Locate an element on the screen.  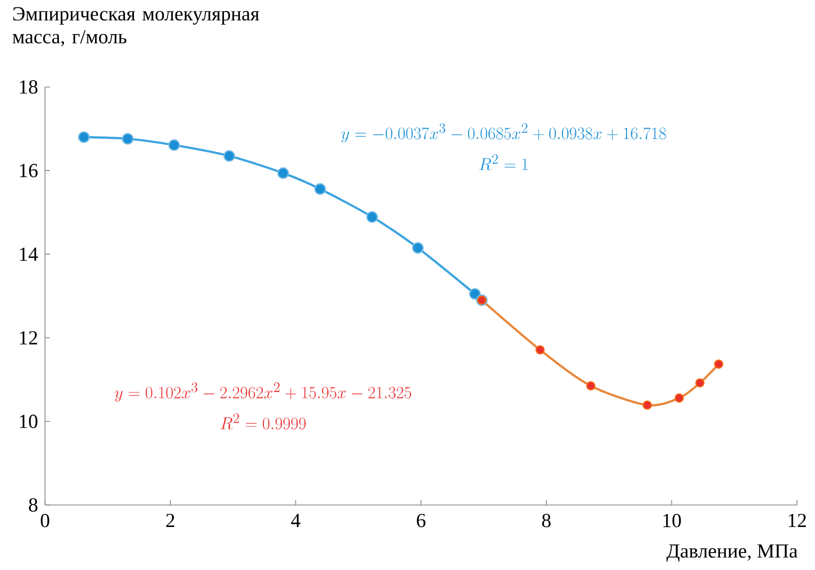
x-tick-label: 6 is located at coordinates (421, 521).